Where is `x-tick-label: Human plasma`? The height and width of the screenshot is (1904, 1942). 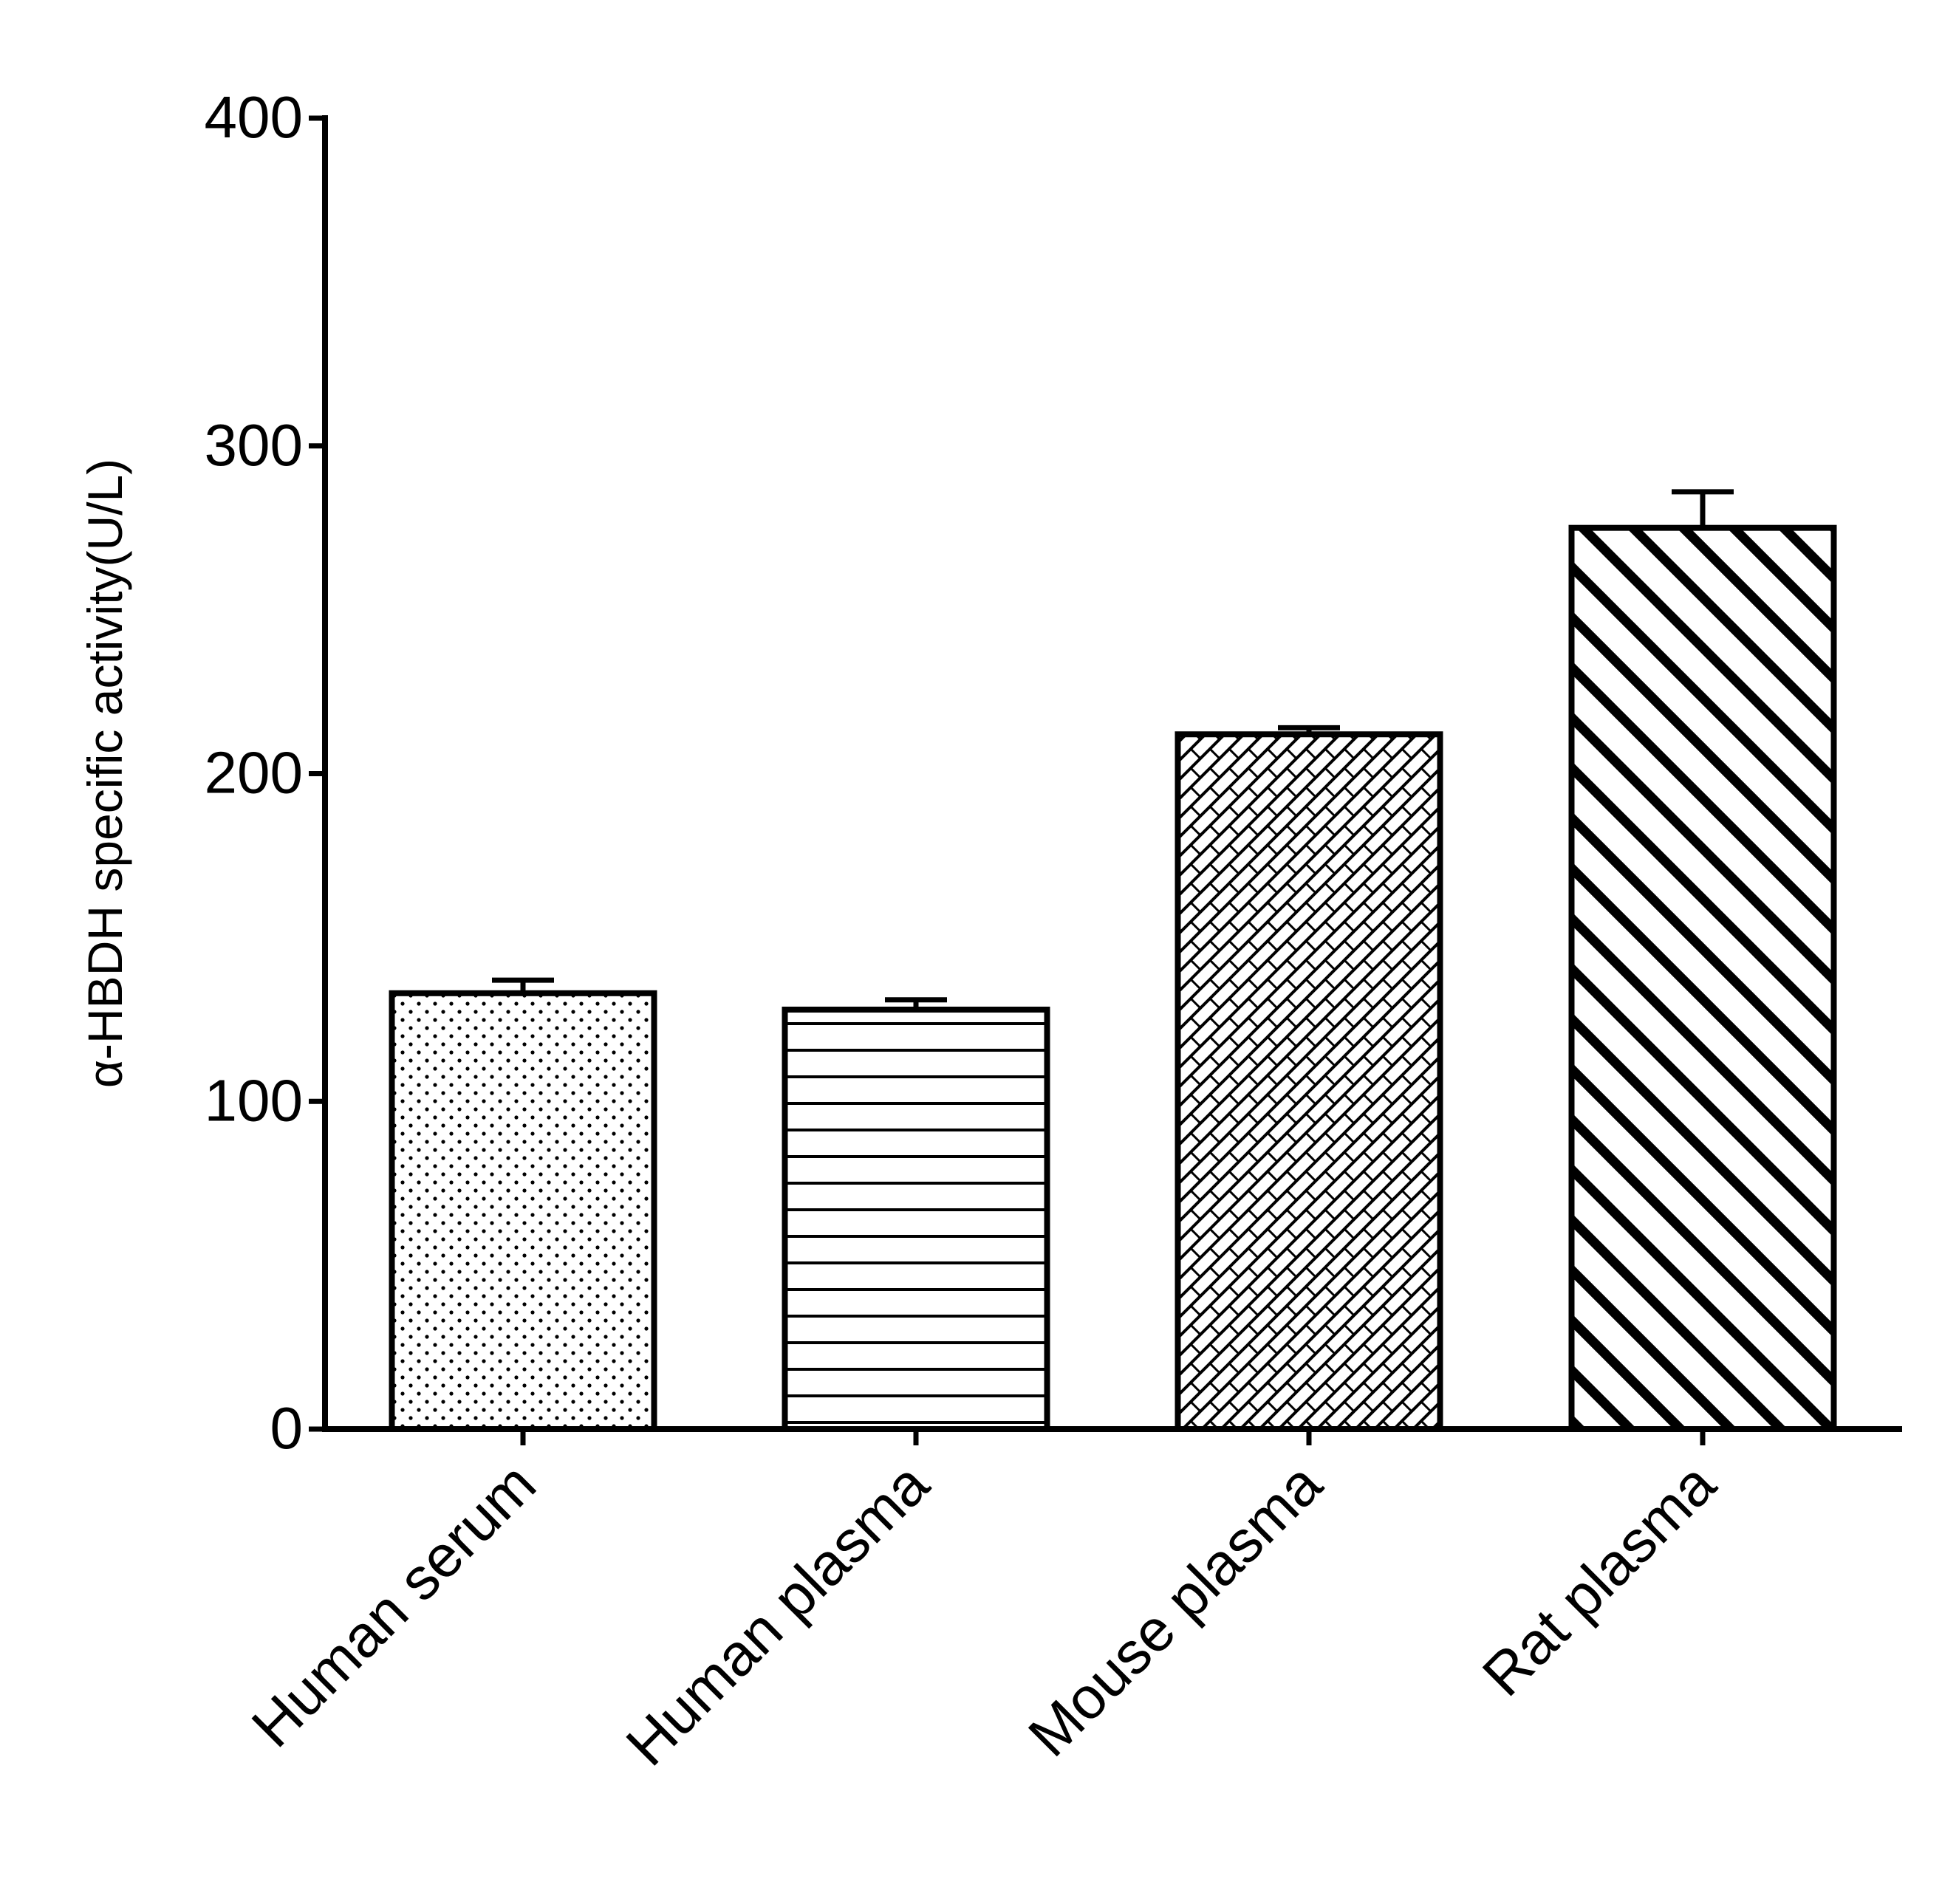 x-tick-label: Human plasma is located at coordinates (778, 1614).